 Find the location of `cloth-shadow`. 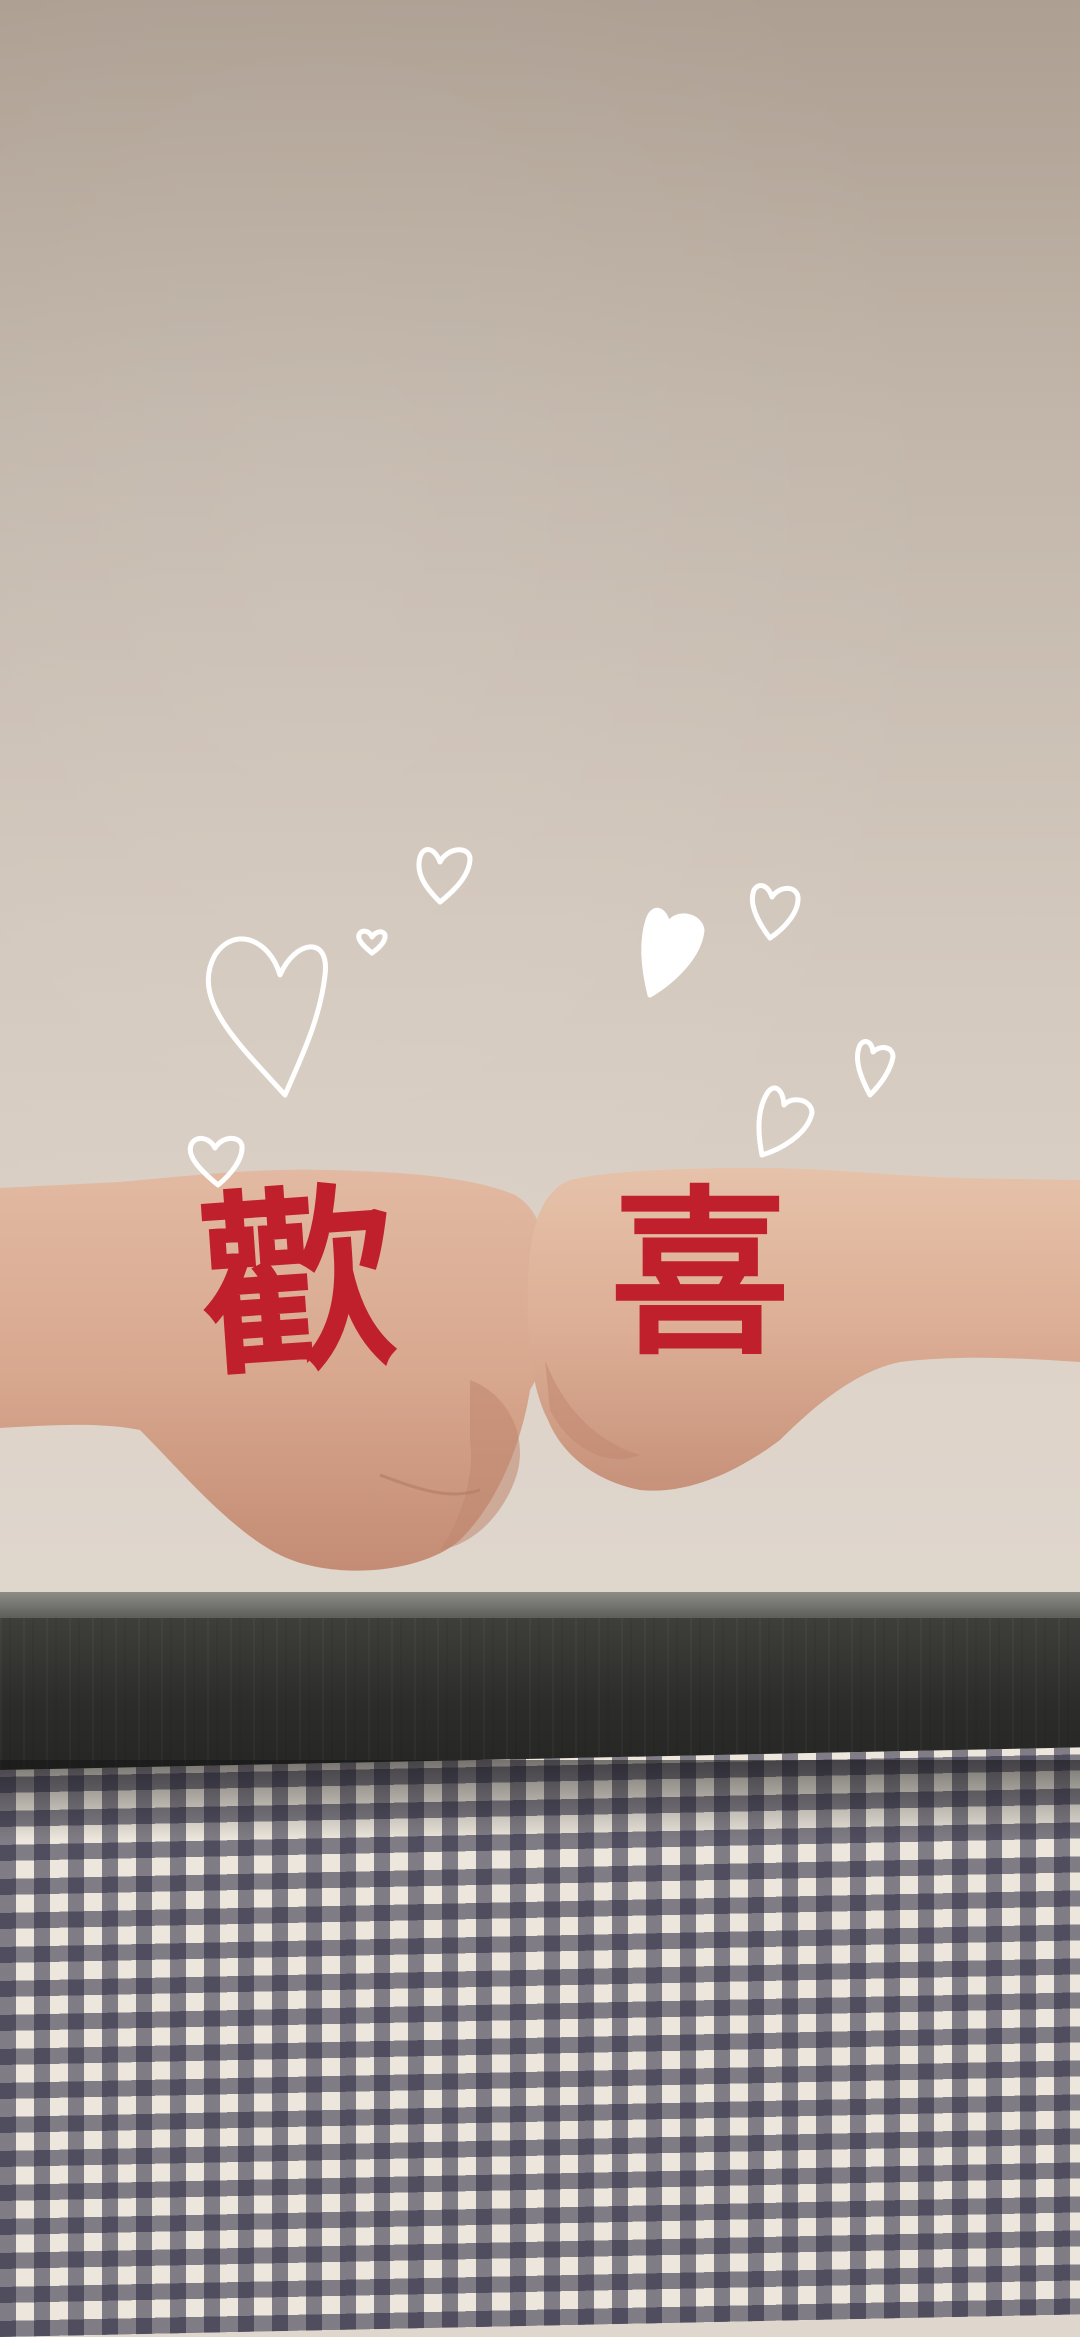

cloth-shadow is located at coordinates (540, 1800).